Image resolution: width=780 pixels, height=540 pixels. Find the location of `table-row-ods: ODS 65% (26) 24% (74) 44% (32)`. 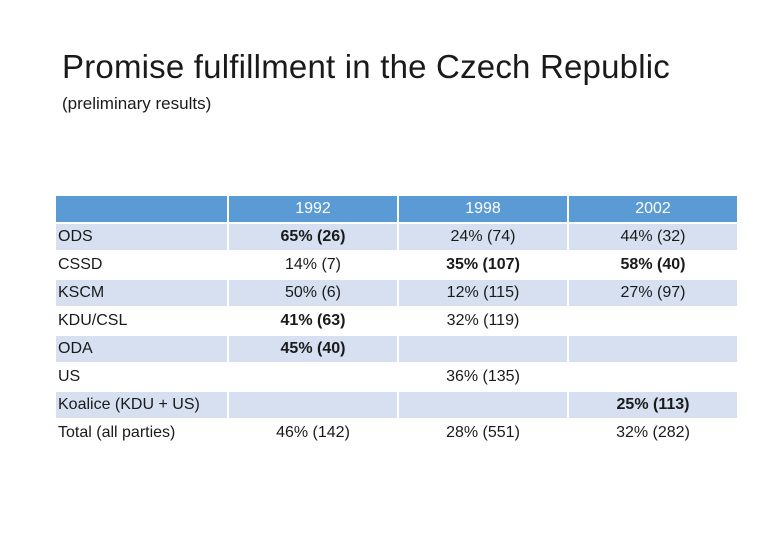

table-row-ods: ODS 65% (26) 24% (74) 44% (32) is located at coordinates (396, 237).